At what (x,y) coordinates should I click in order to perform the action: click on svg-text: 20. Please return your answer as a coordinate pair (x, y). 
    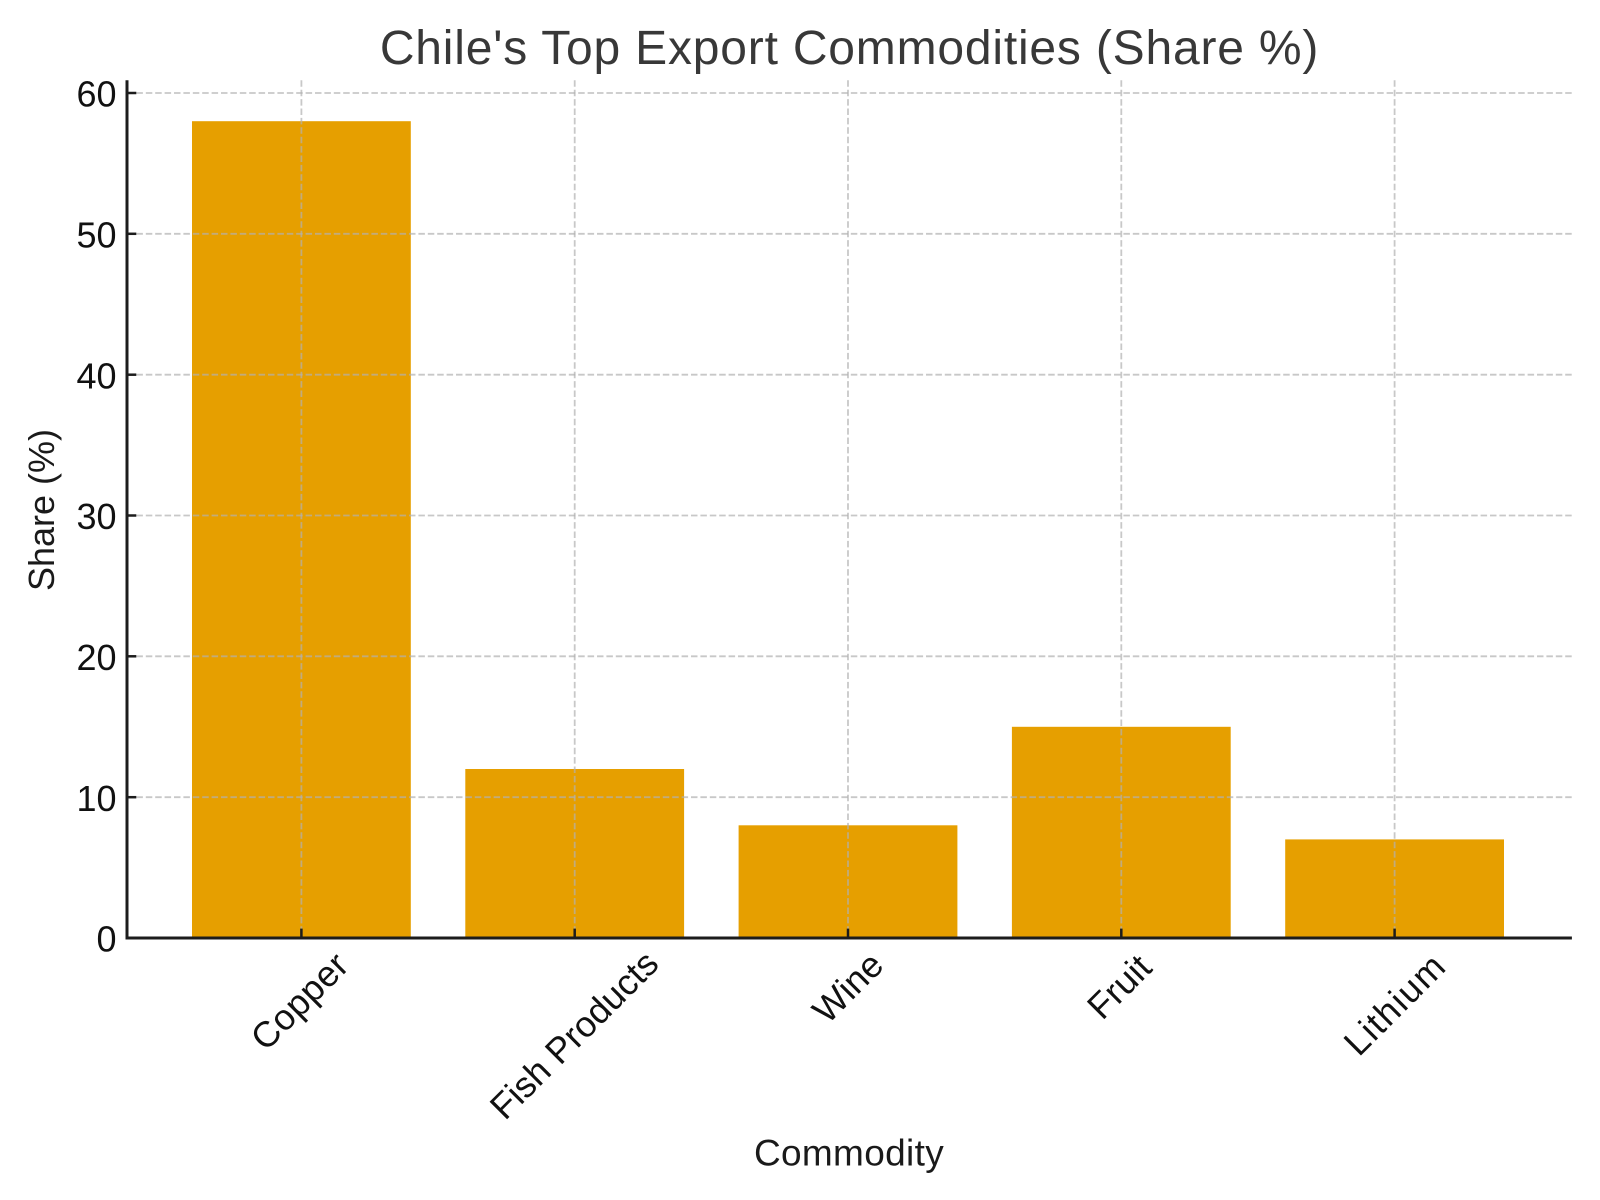
    Looking at the image, I should click on (96, 657).